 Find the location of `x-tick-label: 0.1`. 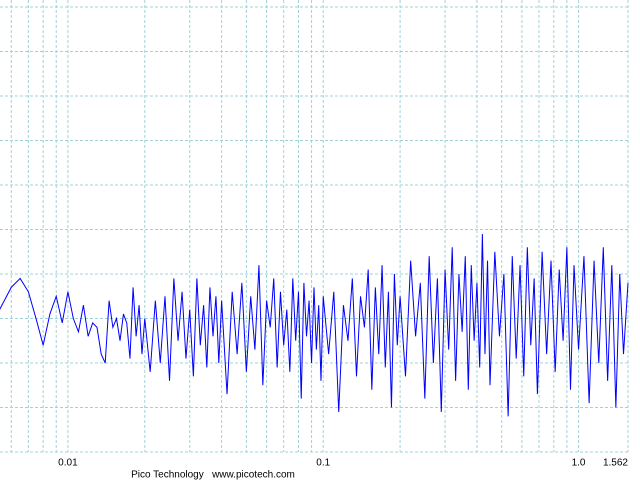

x-tick-label: 0.1 is located at coordinates (323, 463).